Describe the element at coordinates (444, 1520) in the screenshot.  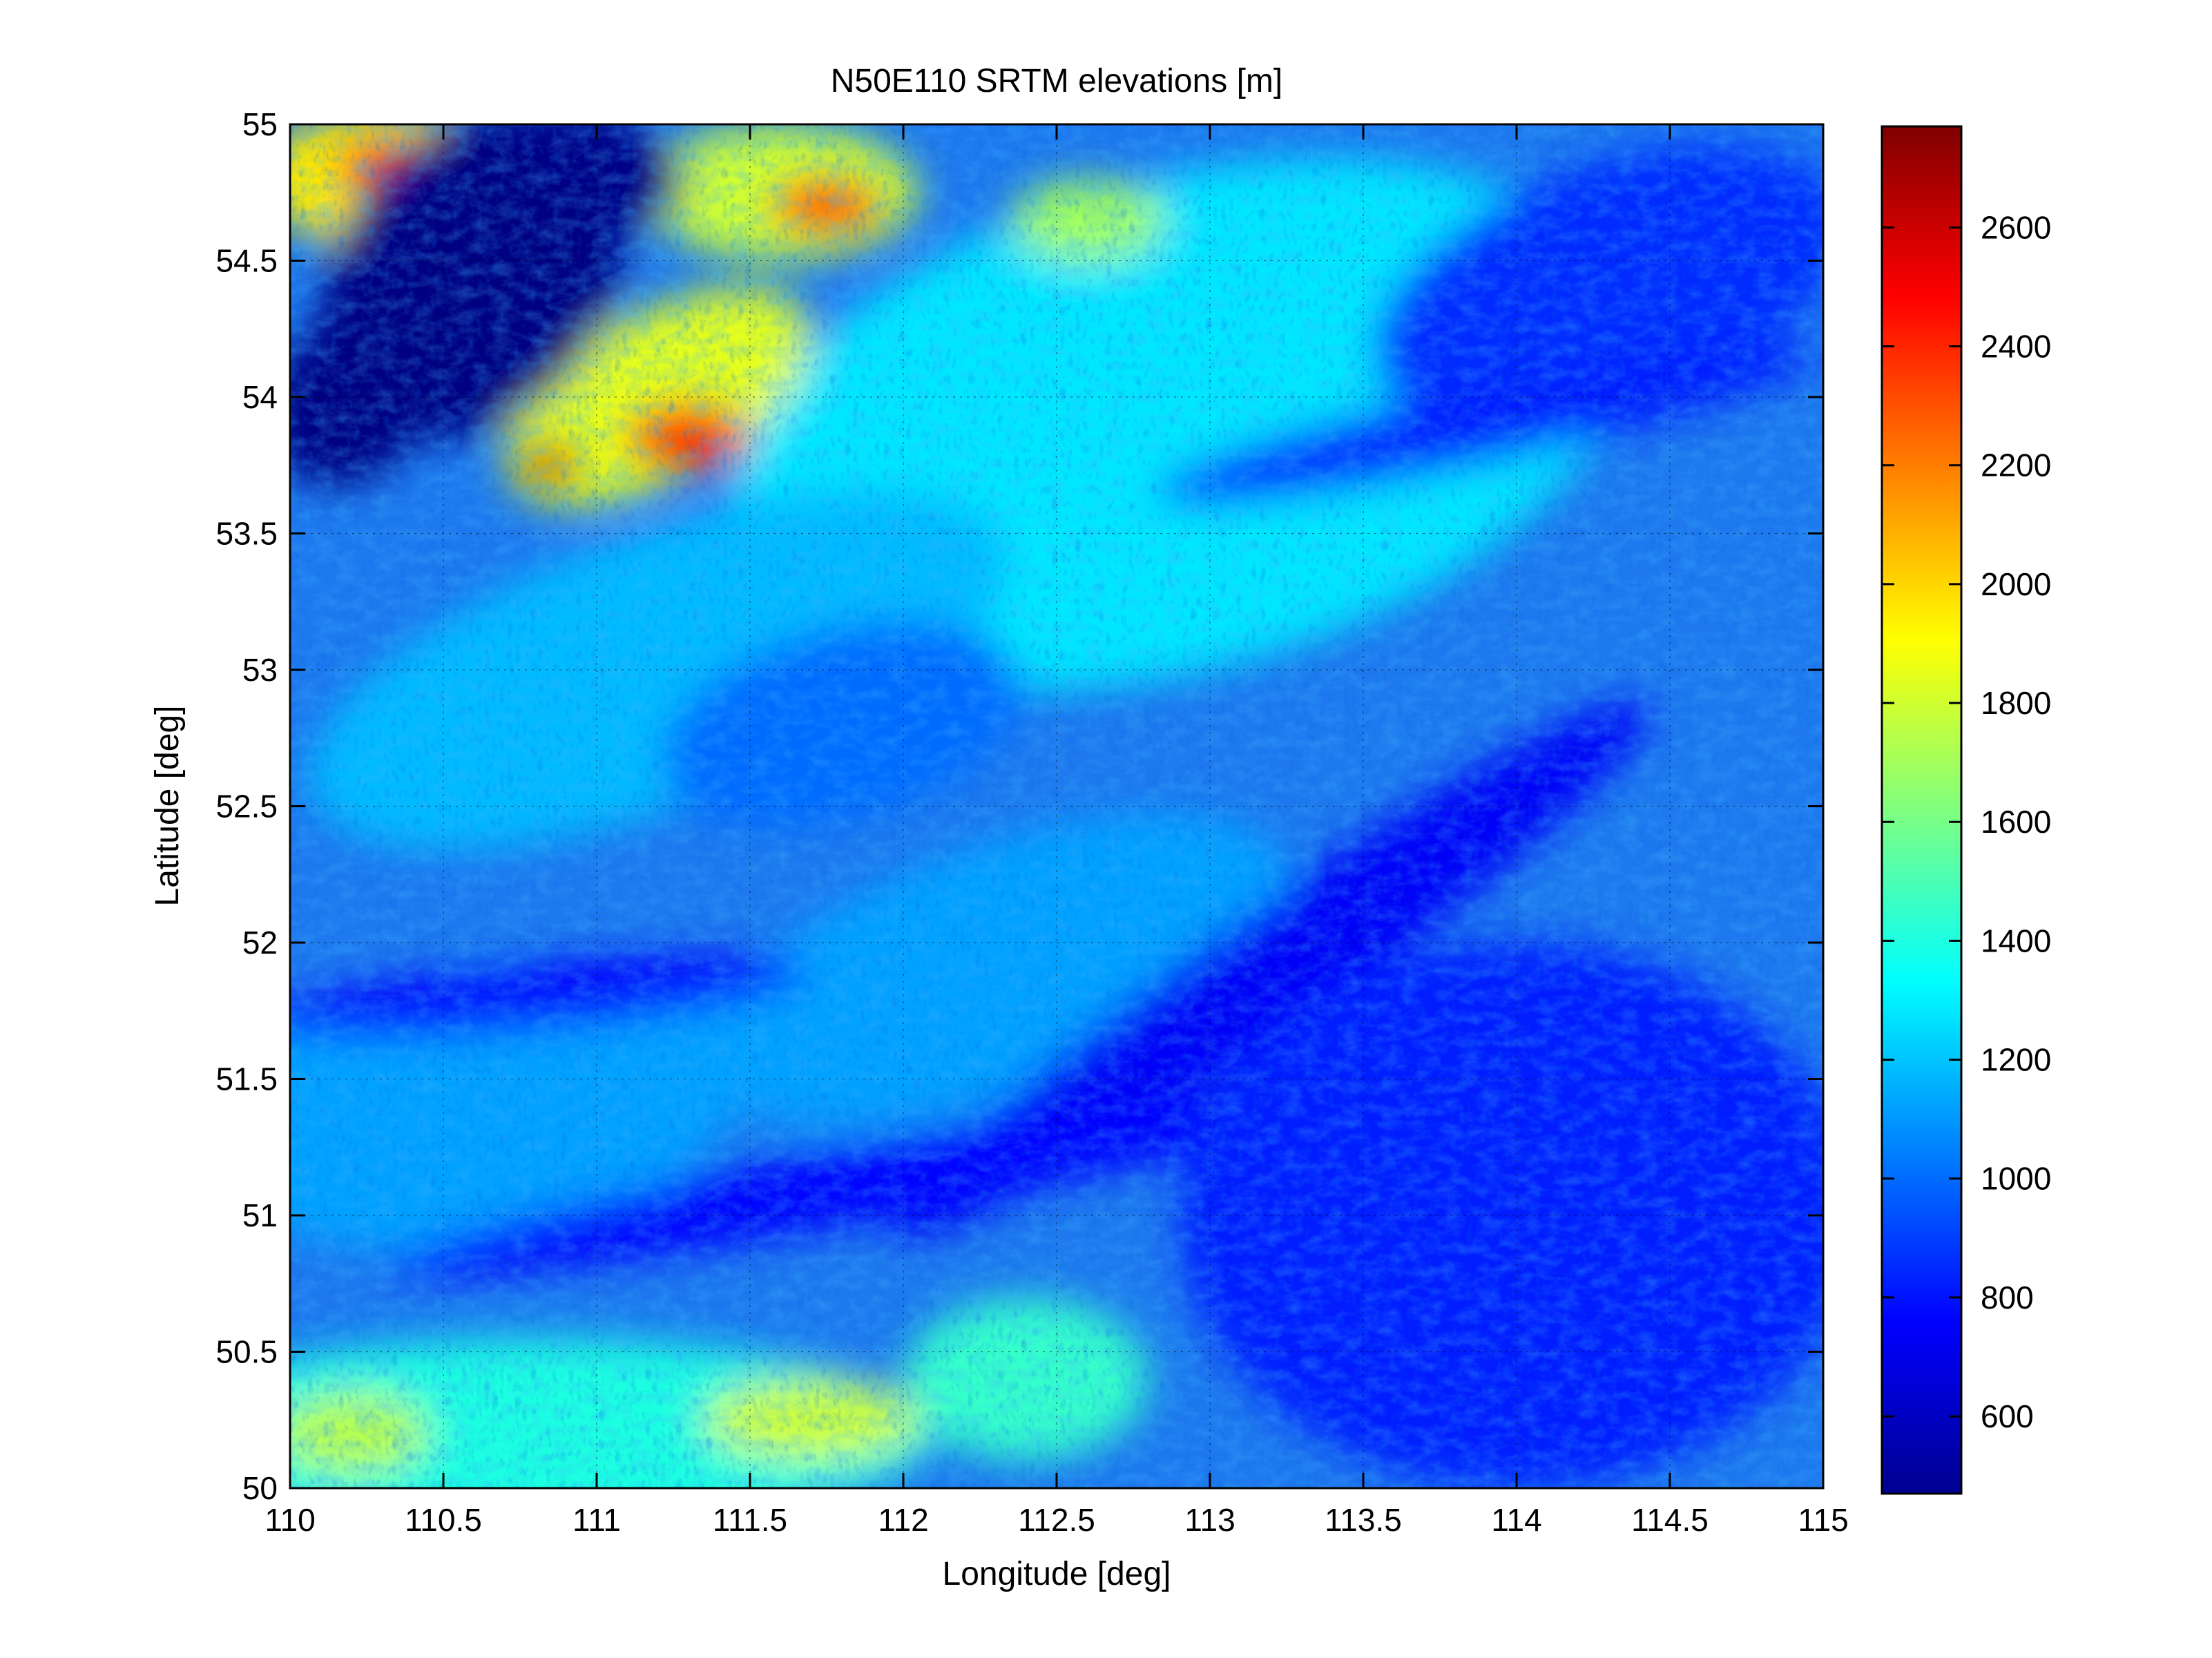
I see `x-tick-label: 110.5` at that location.